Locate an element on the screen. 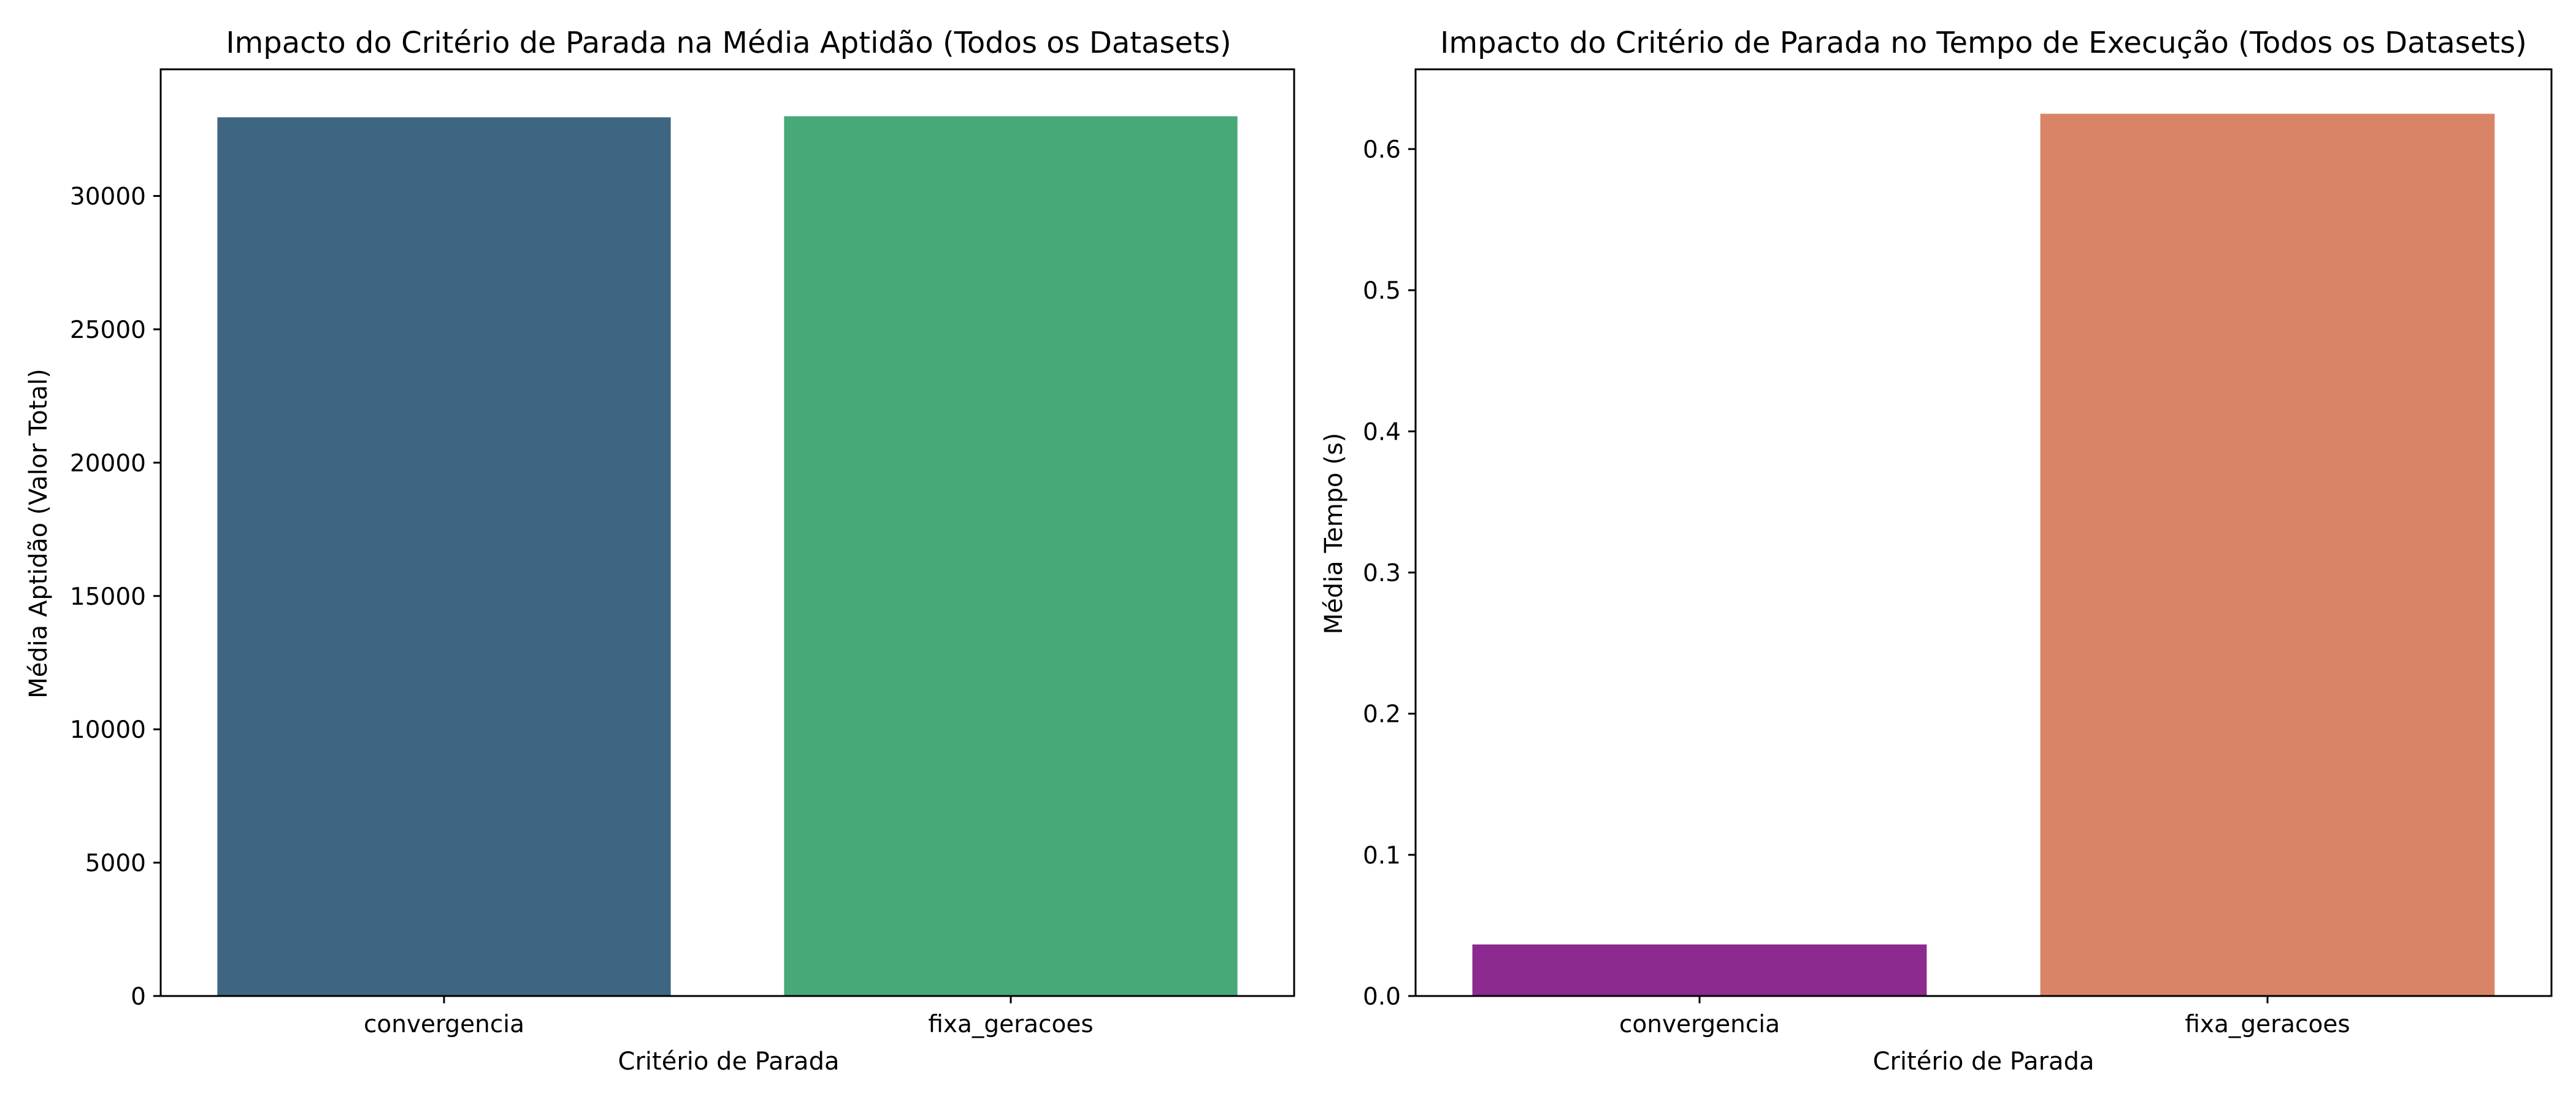 The image size is (2576, 1107). y-tick-label: 20000 is located at coordinates (108, 463).